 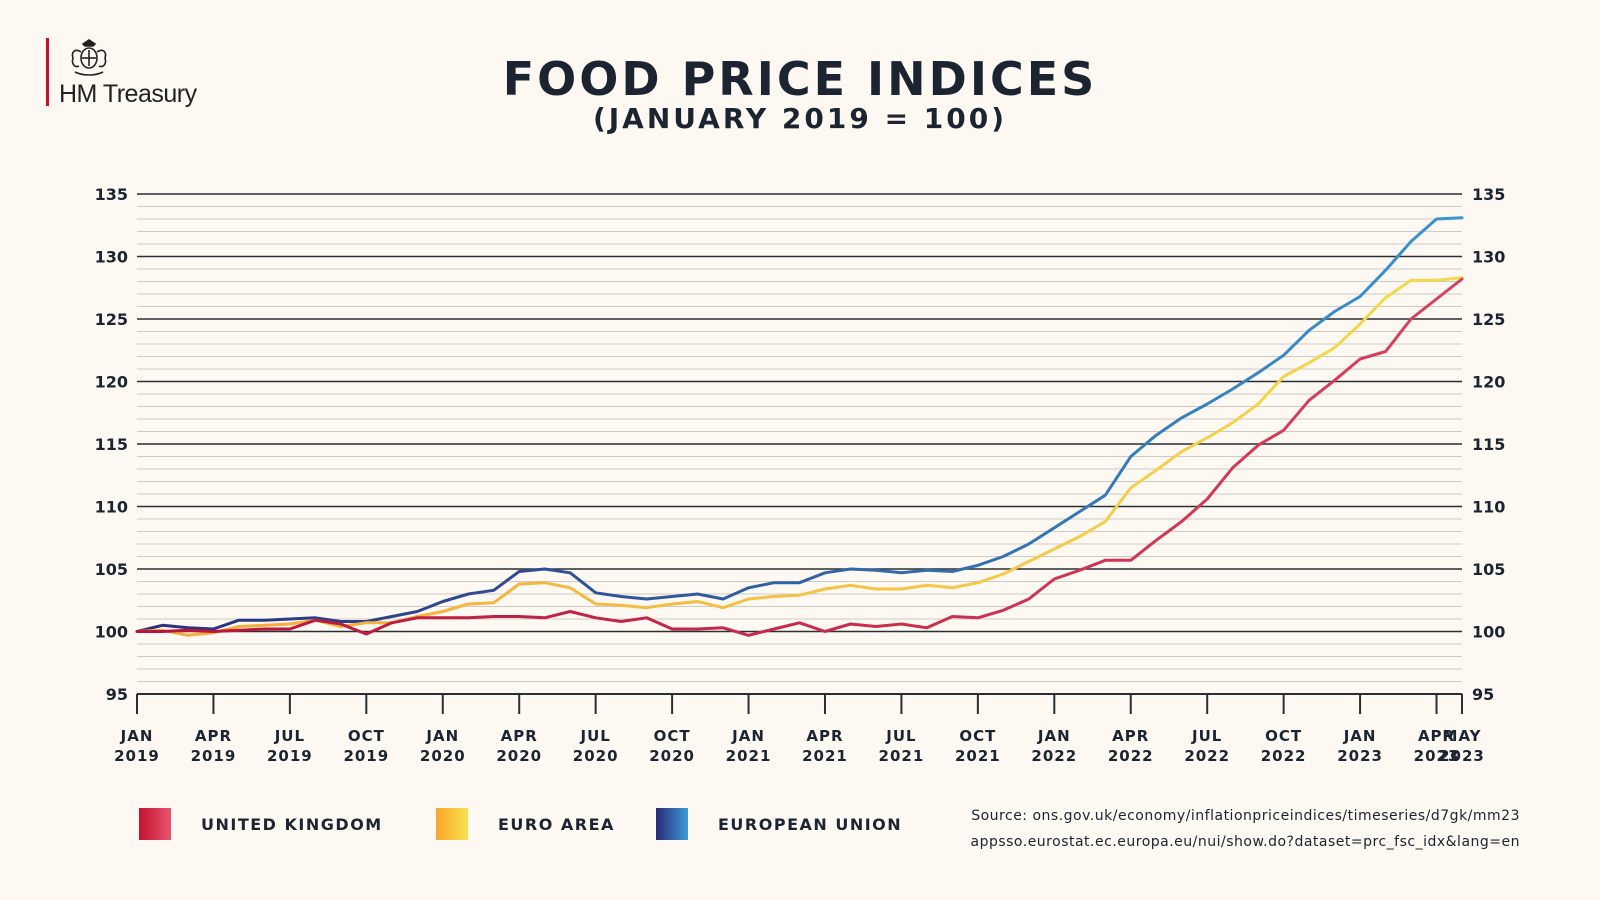 What do you see at coordinates (800, 79) in the screenshot?
I see `page-title: FOOD PRICE INDICES` at bounding box center [800, 79].